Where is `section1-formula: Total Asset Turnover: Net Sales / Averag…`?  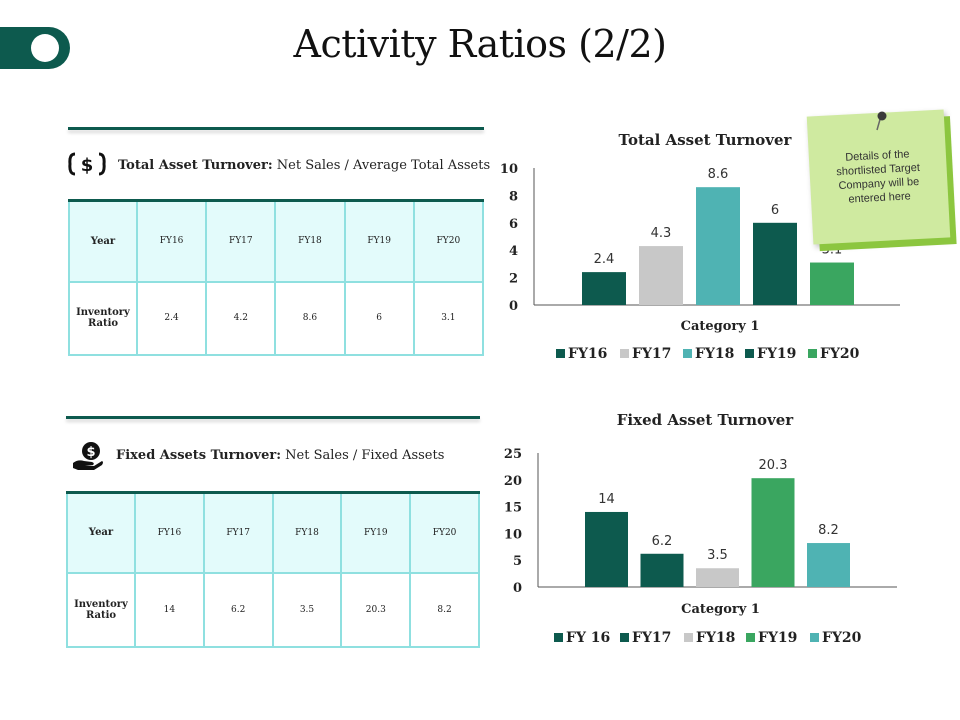
section1-formula: Total Asset Turnover: Net Sales / Averag… is located at coordinates (304, 165).